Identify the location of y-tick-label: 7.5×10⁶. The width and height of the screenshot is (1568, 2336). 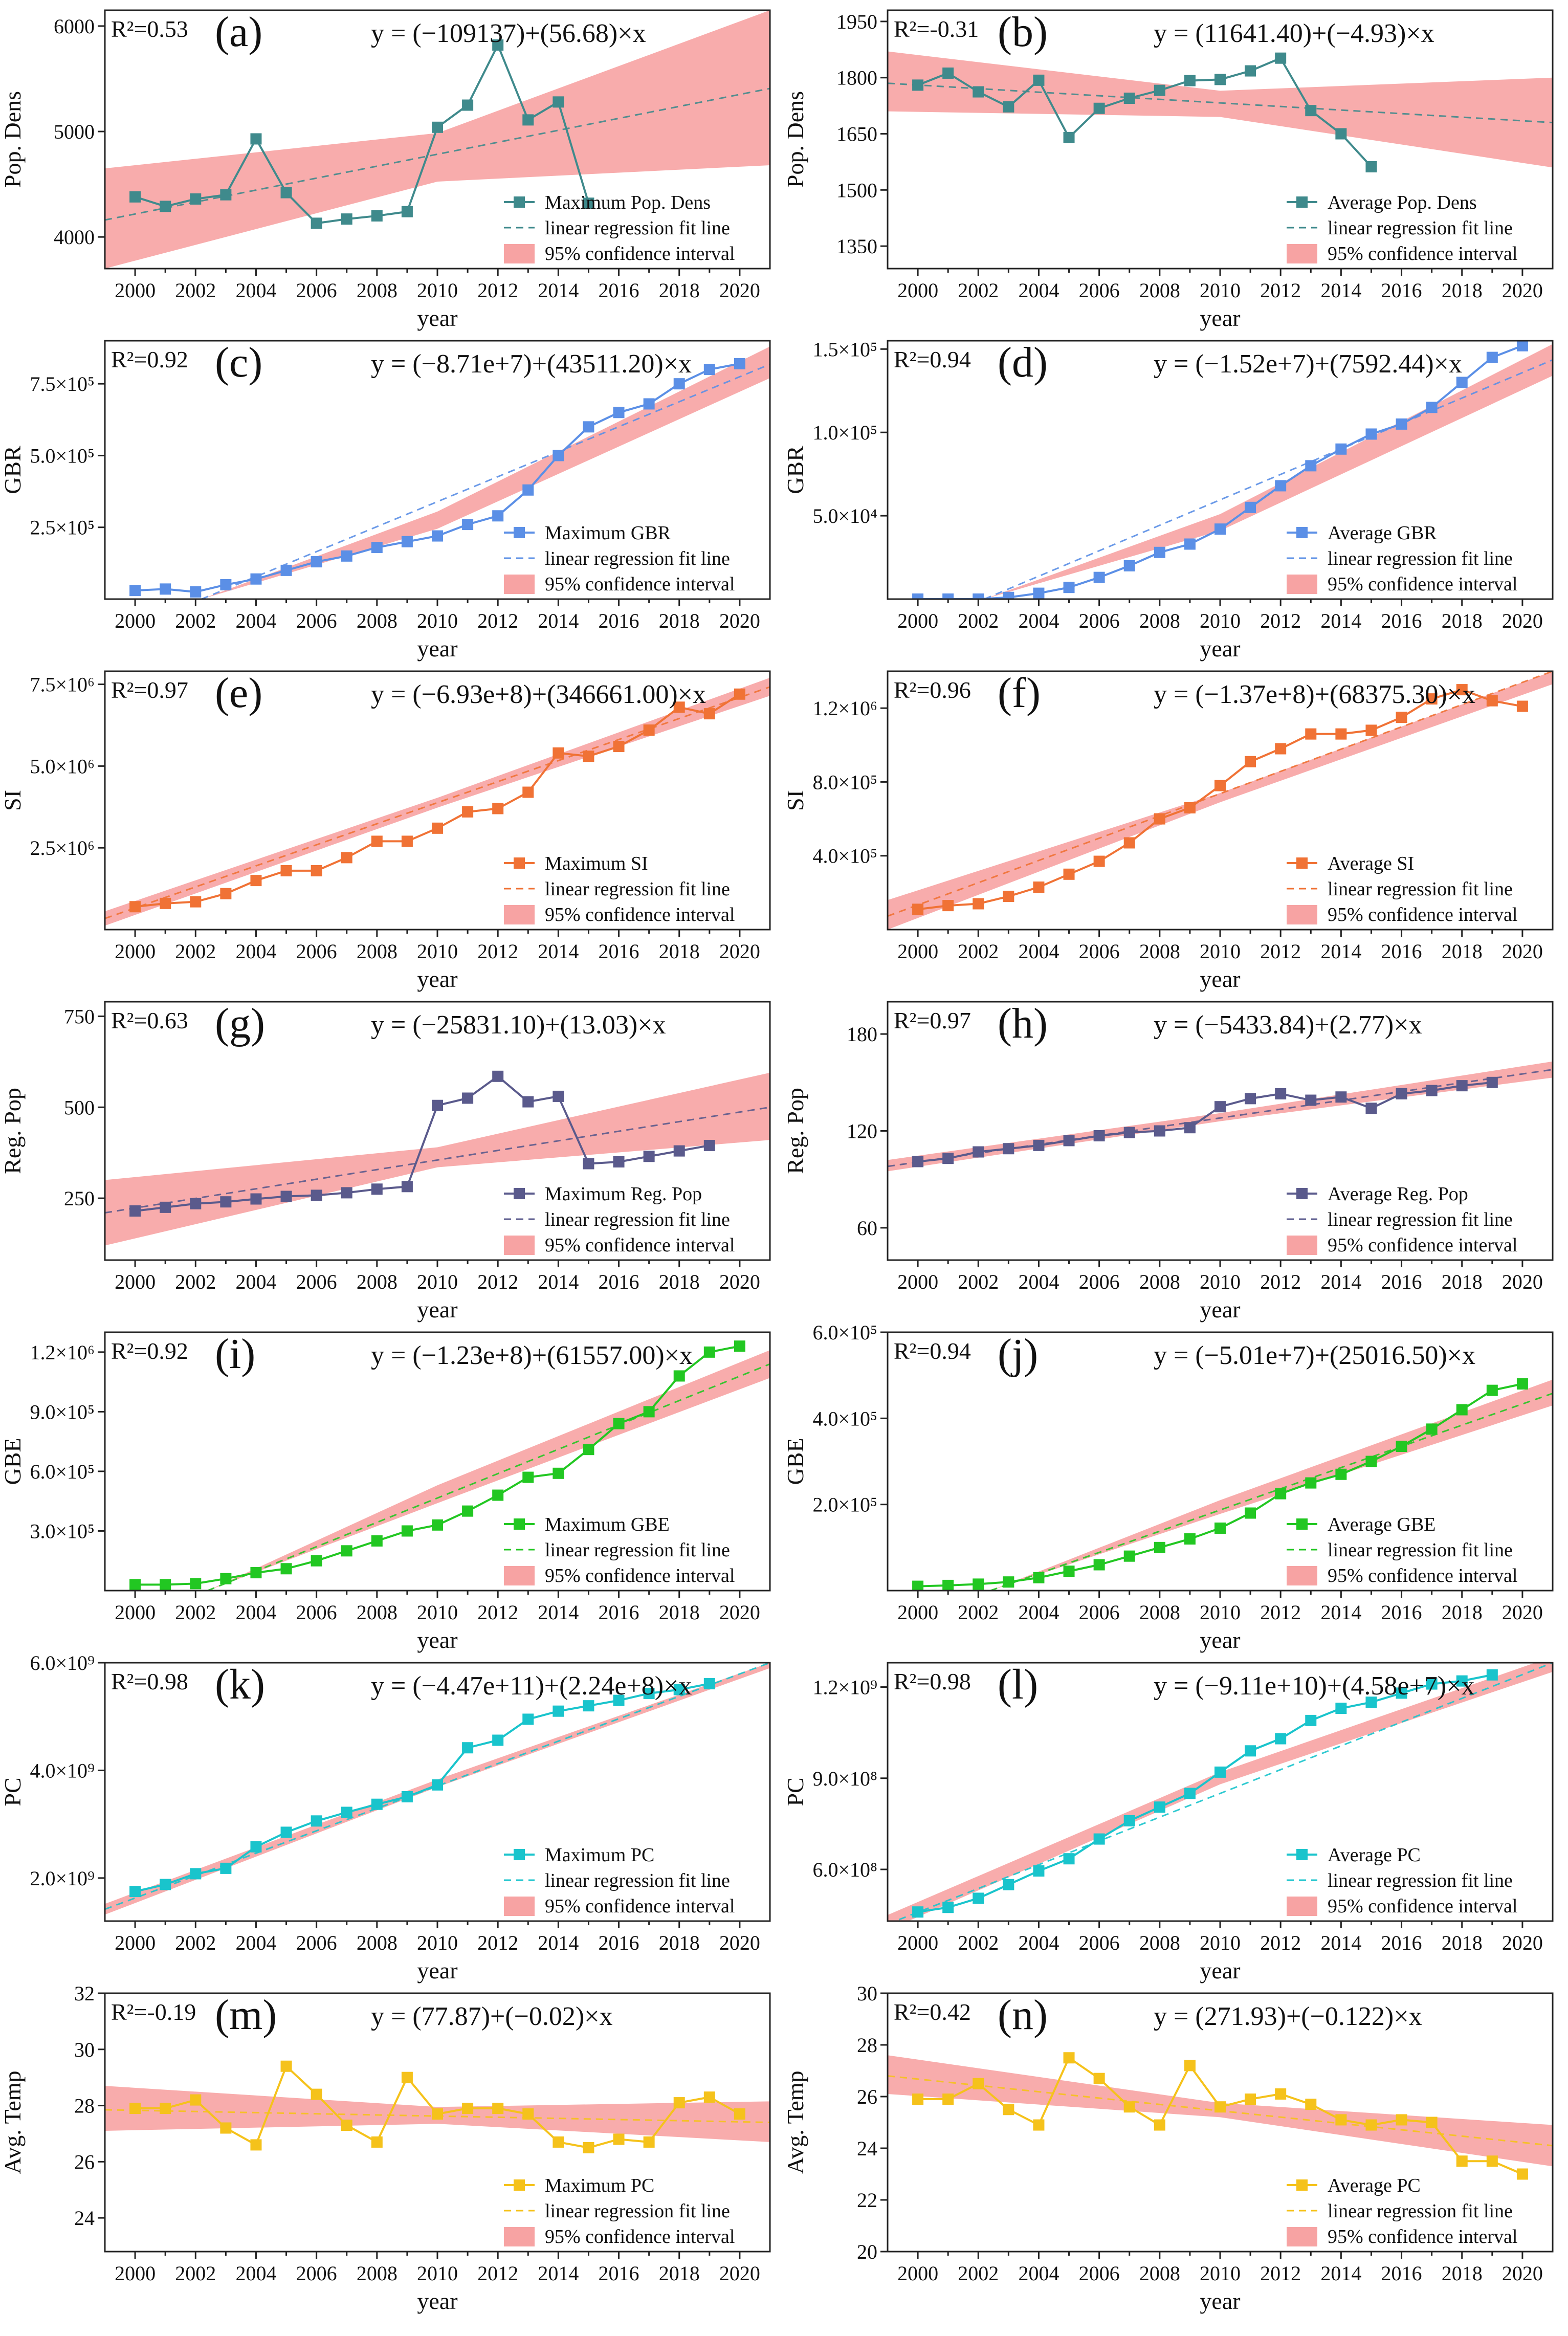
(63, 684).